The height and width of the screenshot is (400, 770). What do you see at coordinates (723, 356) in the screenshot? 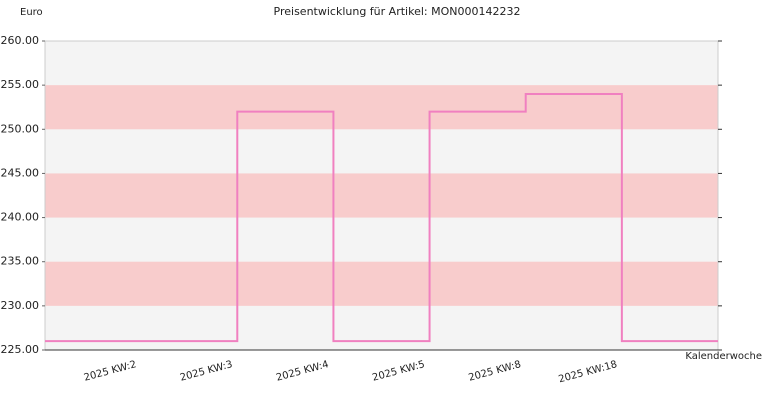
I see `x-axis-label: Kalenderwoche` at bounding box center [723, 356].